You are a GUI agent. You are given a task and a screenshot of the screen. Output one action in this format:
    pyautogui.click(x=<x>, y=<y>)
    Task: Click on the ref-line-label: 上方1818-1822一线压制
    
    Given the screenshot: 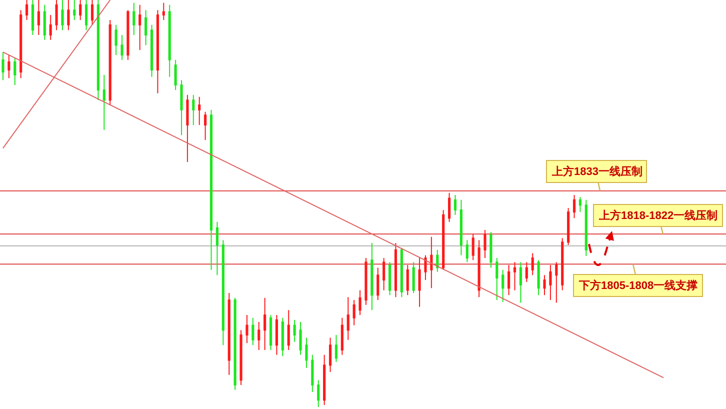 What is the action you would take?
    pyautogui.click(x=658, y=215)
    